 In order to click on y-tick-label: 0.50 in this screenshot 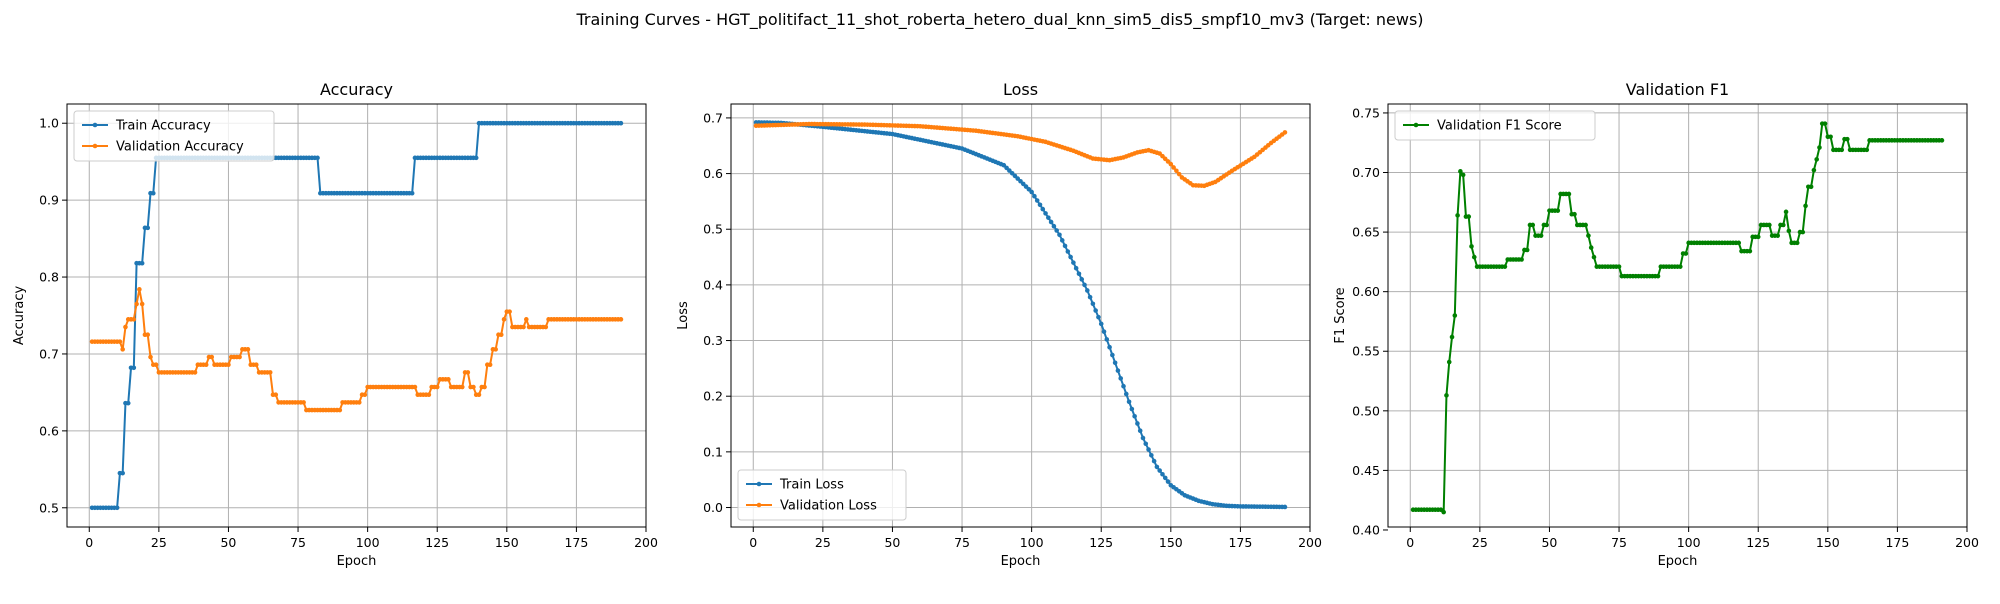, I will do `click(1366, 410)`.